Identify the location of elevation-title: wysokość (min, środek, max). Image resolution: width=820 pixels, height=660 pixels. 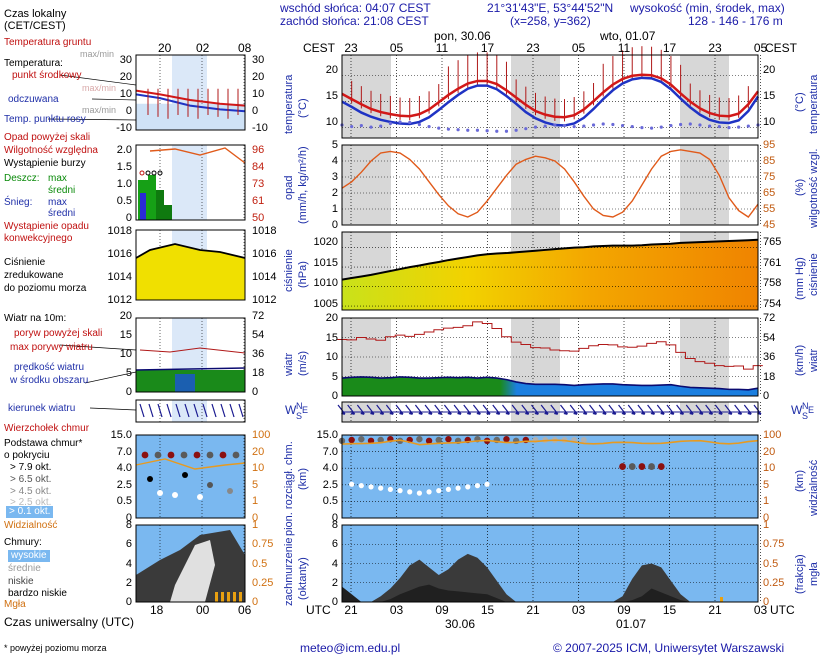
(707, 8).